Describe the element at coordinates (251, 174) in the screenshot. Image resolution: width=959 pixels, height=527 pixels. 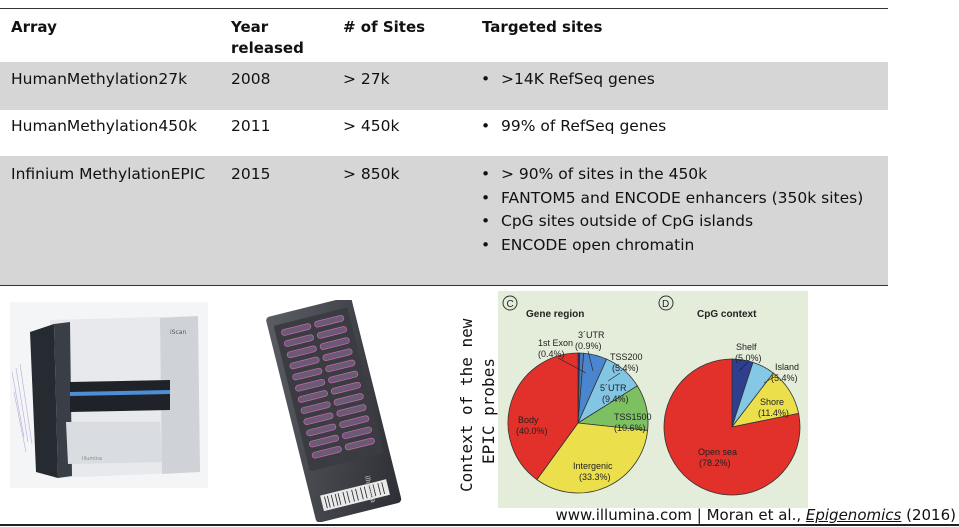
I see `cell-year: 2015` at that location.